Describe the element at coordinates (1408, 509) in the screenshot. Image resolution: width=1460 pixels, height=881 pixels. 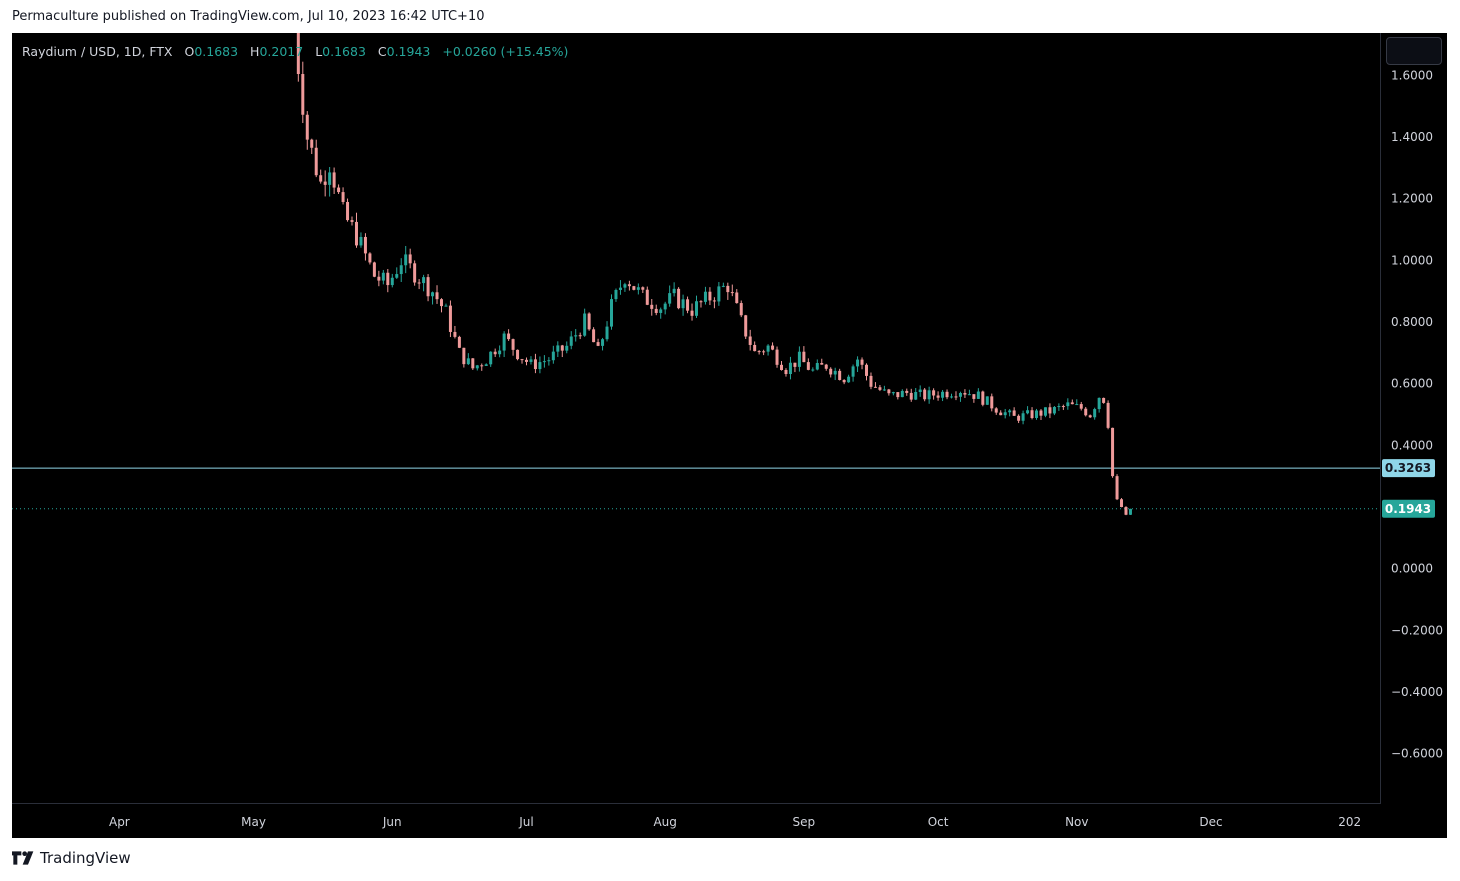
I see `last-price-label: 0.1943` at that location.